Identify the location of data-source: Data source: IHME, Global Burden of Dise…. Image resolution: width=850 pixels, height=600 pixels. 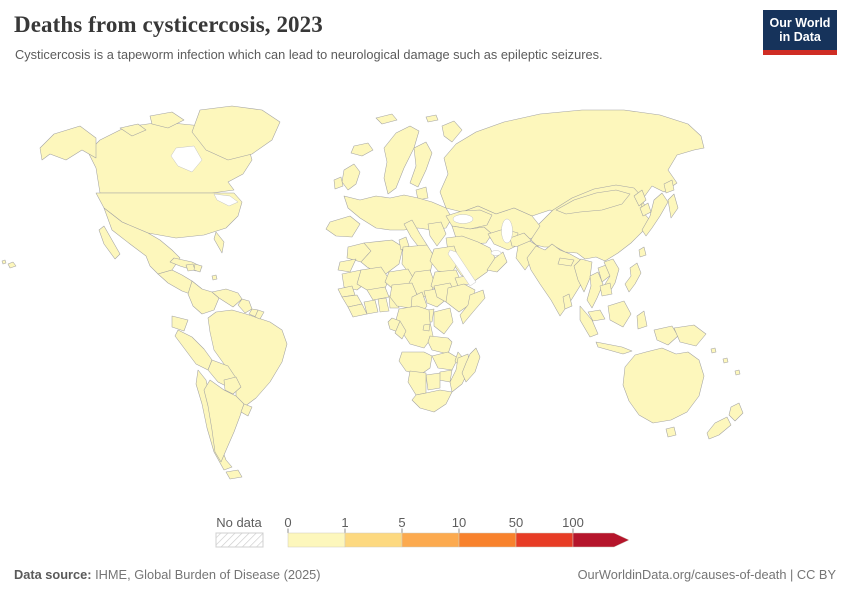
(167, 574).